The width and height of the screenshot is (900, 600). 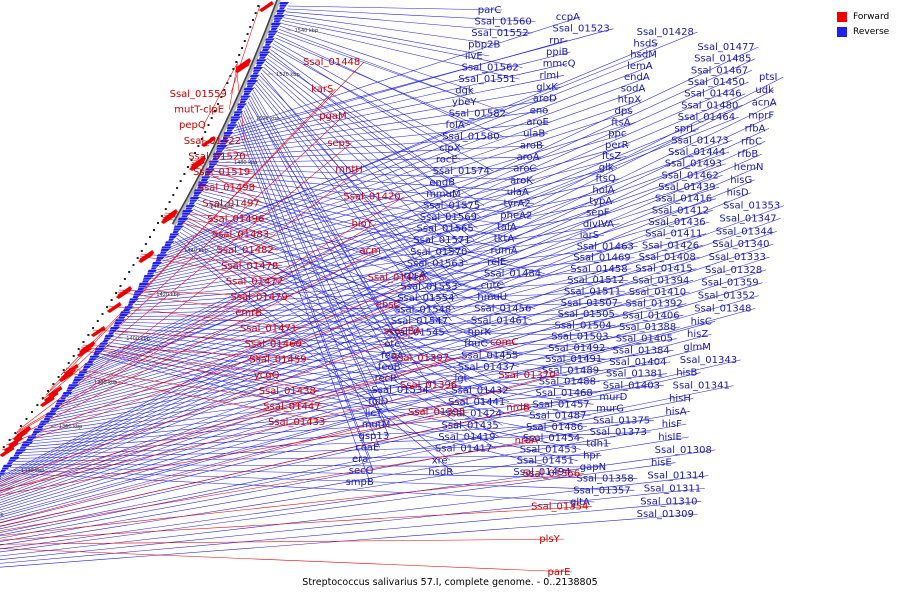 What do you see at coordinates (445, 229) in the screenshot?
I see `reverse-gene-label: Ssal_01565` at bounding box center [445, 229].